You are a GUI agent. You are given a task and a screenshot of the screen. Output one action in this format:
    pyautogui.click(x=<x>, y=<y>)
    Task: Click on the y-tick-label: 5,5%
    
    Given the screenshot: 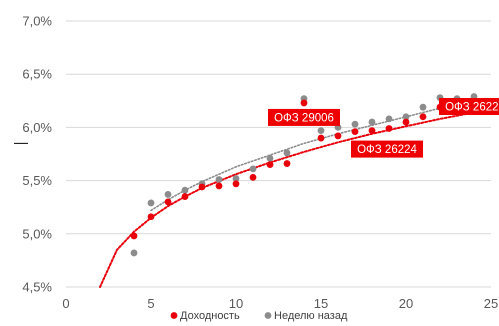 What is the action you would take?
    pyautogui.click(x=37, y=180)
    